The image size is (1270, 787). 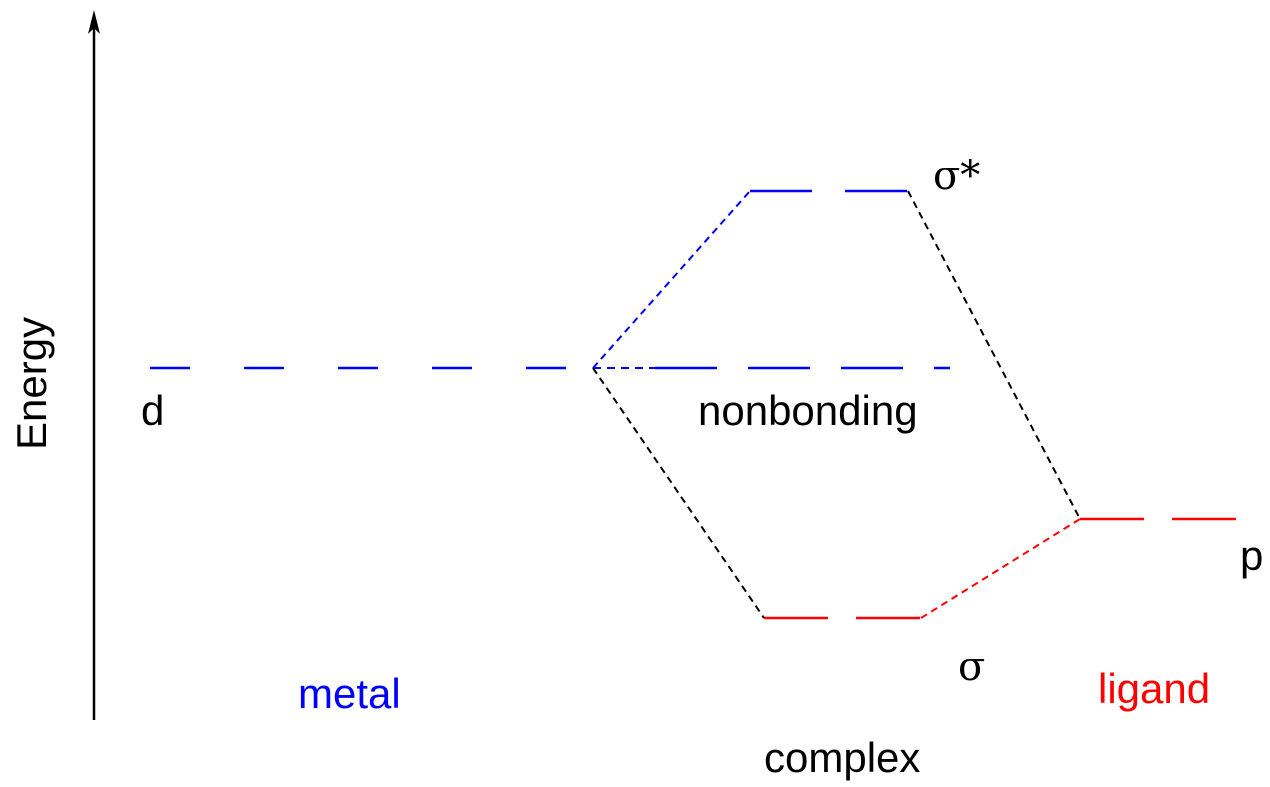 I want to click on nonbonding-label: nonbonding, so click(x=808, y=410).